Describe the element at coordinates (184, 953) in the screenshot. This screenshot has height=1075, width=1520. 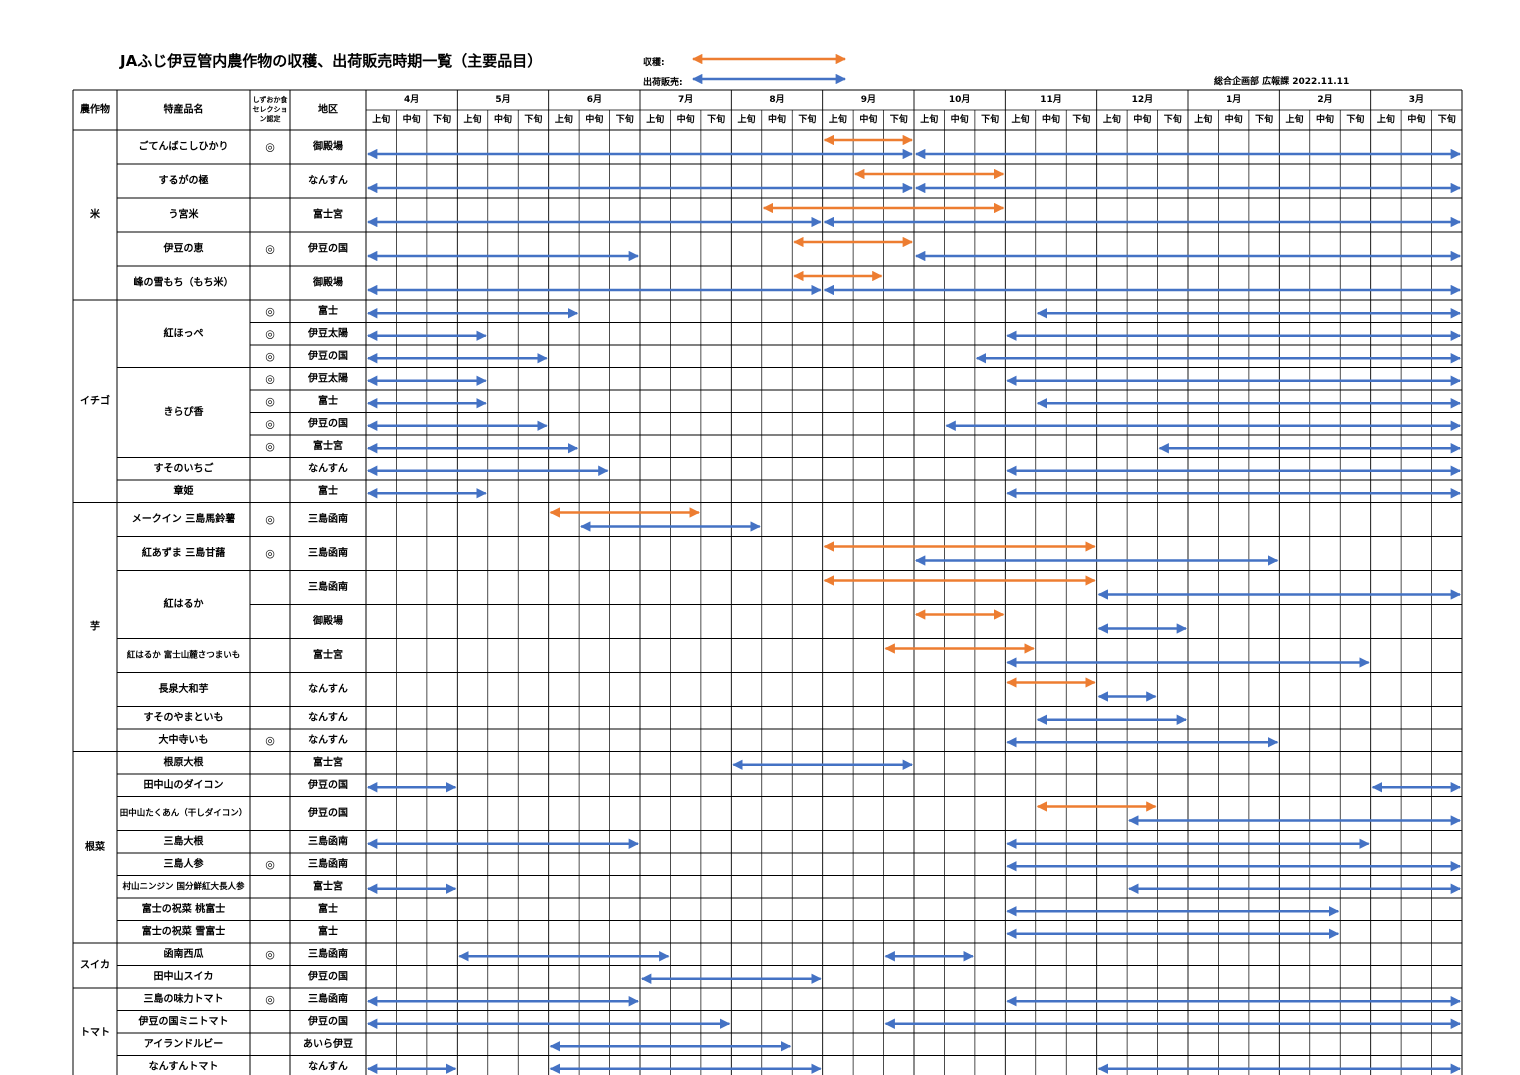
I see `product-name: 函南西瓜` at that location.